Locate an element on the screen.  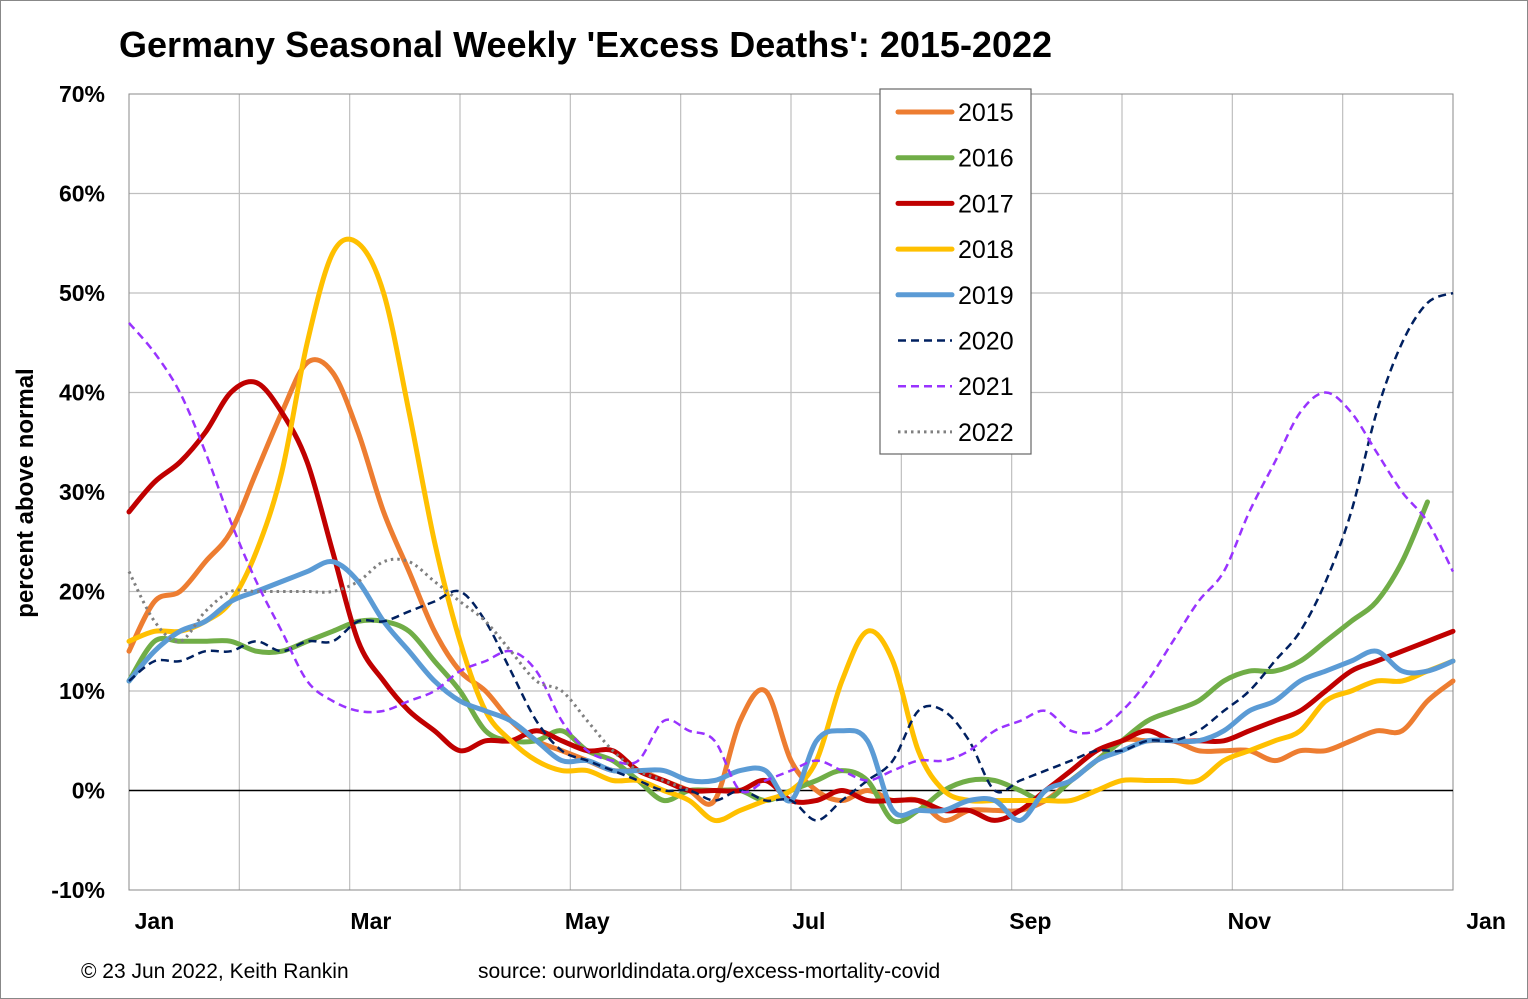
y-tick-label: 60% is located at coordinates (82, 194).